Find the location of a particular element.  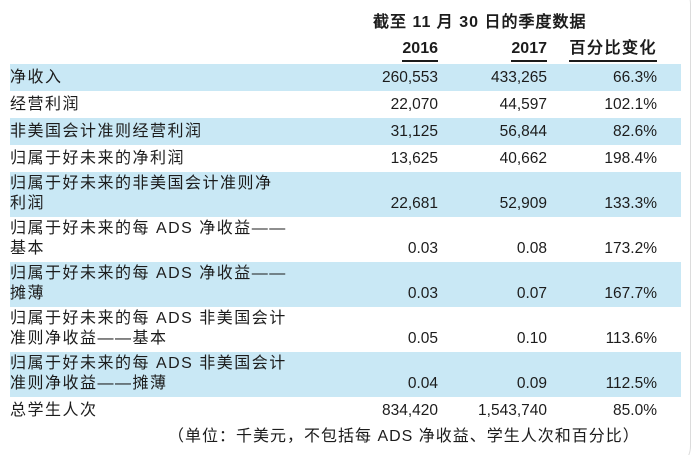

row-label: 经营利润 is located at coordinates (45, 104).